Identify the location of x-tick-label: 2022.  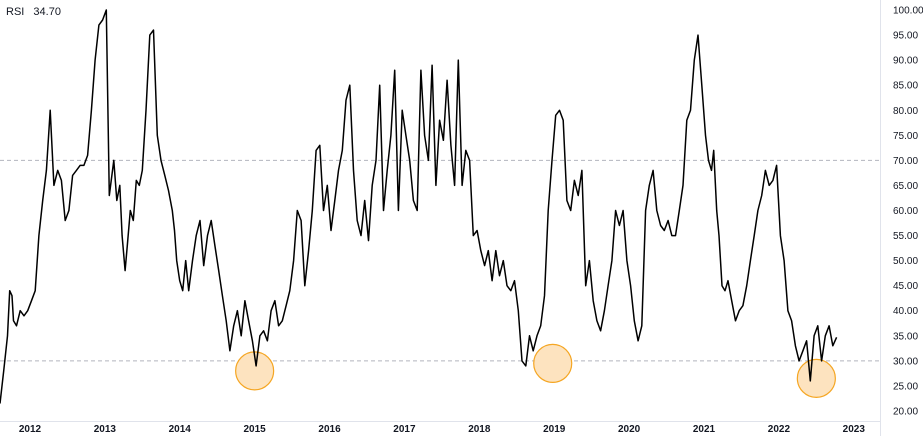
(779, 429).